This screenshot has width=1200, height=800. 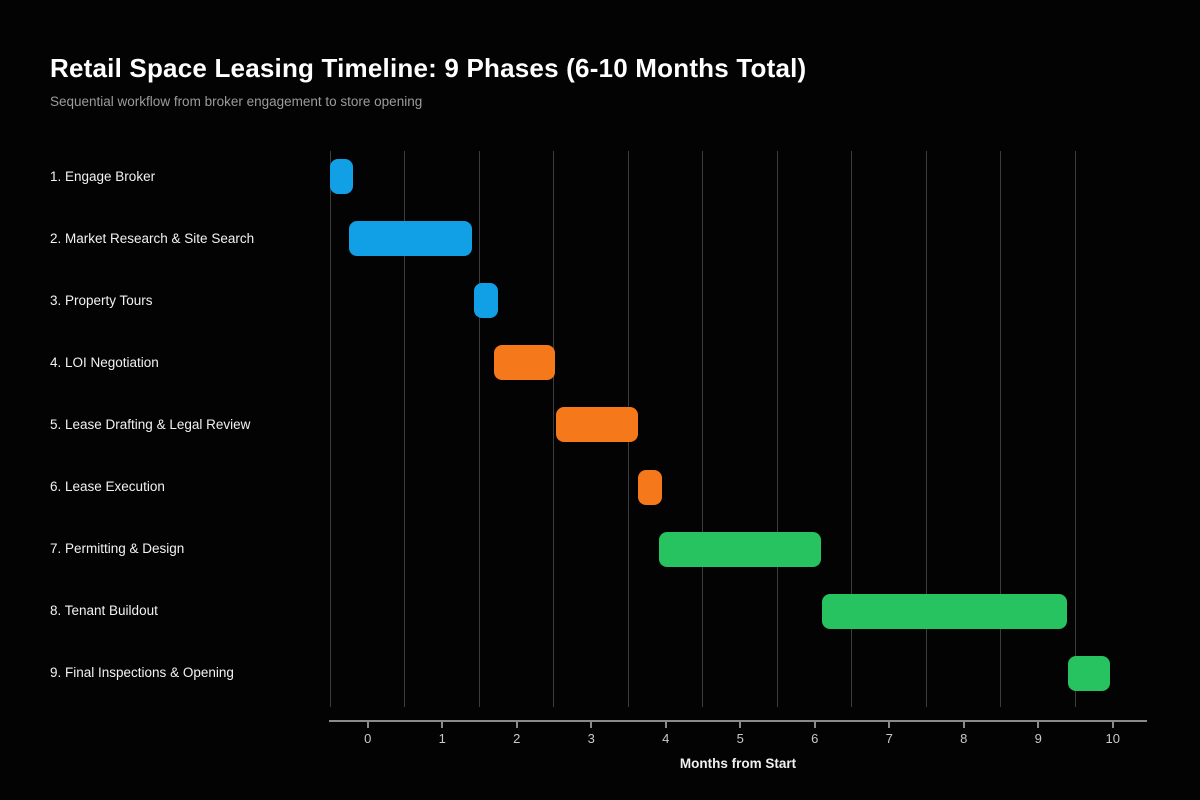 What do you see at coordinates (815, 738) in the screenshot?
I see `x-tick-label: 6` at bounding box center [815, 738].